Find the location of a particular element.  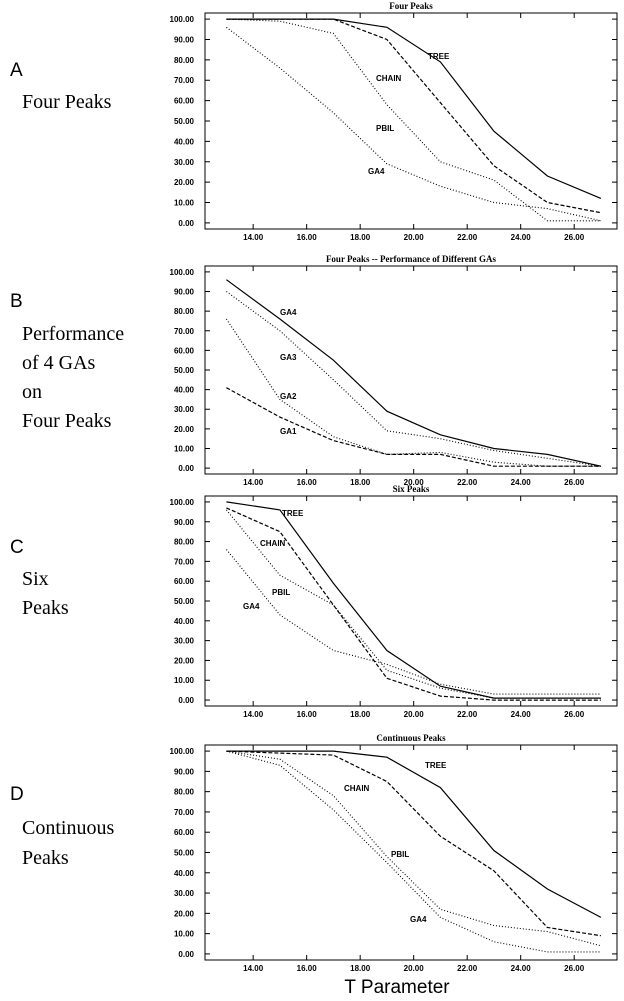

panel-d-caption-line-1: Continuous is located at coordinates (68, 828).